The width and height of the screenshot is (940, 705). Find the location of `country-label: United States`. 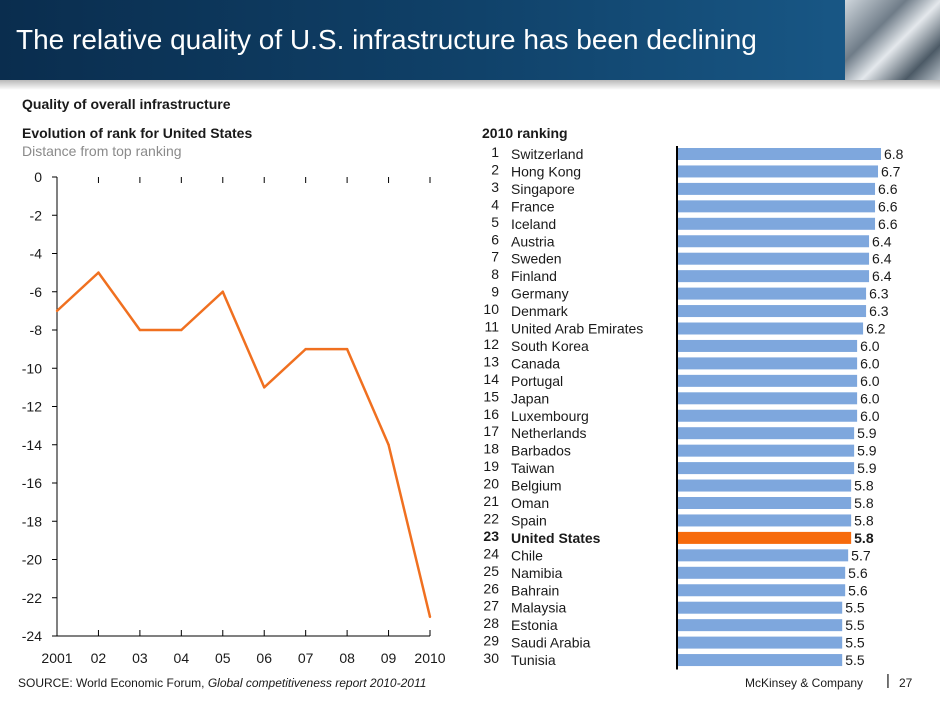

country-label: United States is located at coordinates (556, 538).